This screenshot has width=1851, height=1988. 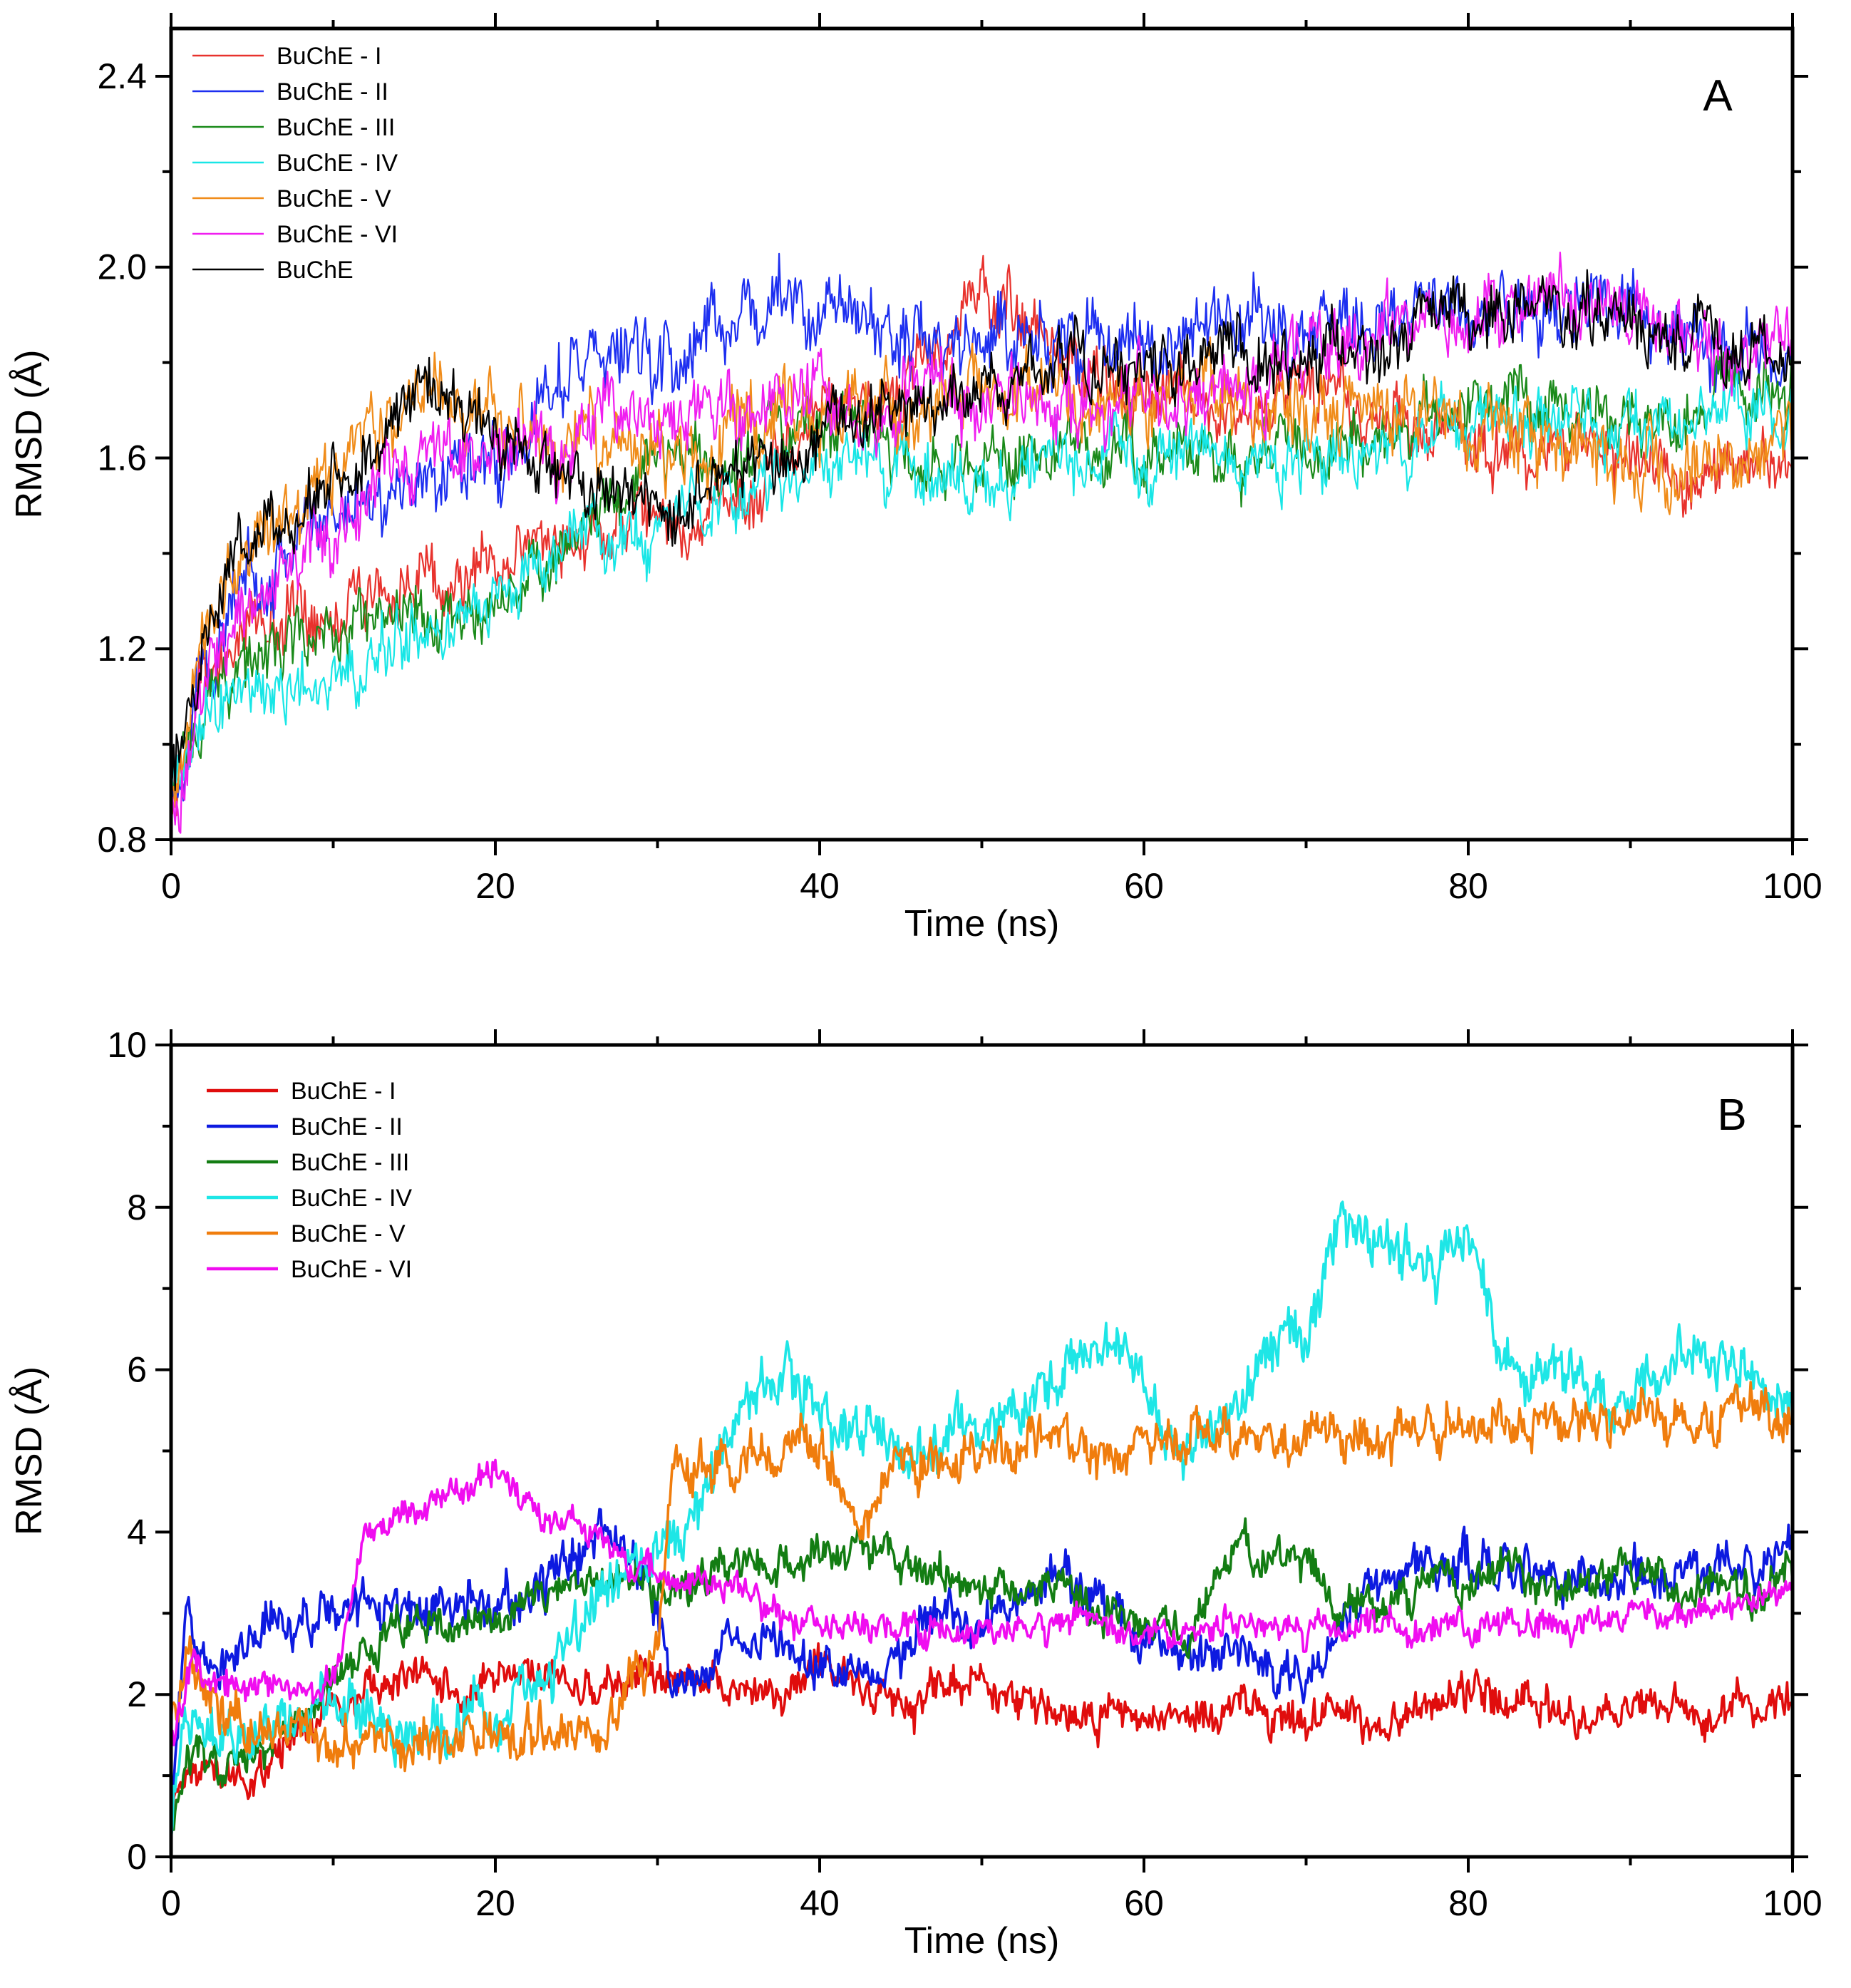 I want to click on panel-b-y-tick-label: 8, so click(x=137, y=1207).